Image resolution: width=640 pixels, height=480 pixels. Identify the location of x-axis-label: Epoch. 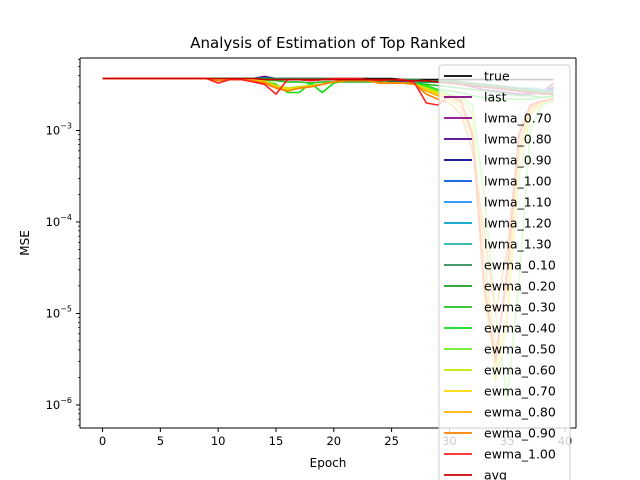
(328, 463).